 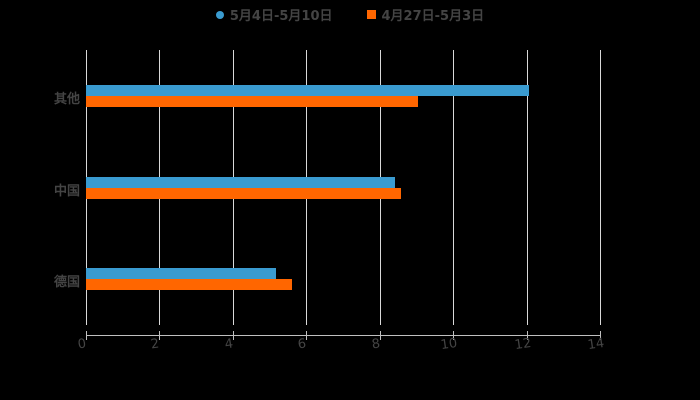 I want to click on x-tick-label: 10, so click(x=449, y=344).